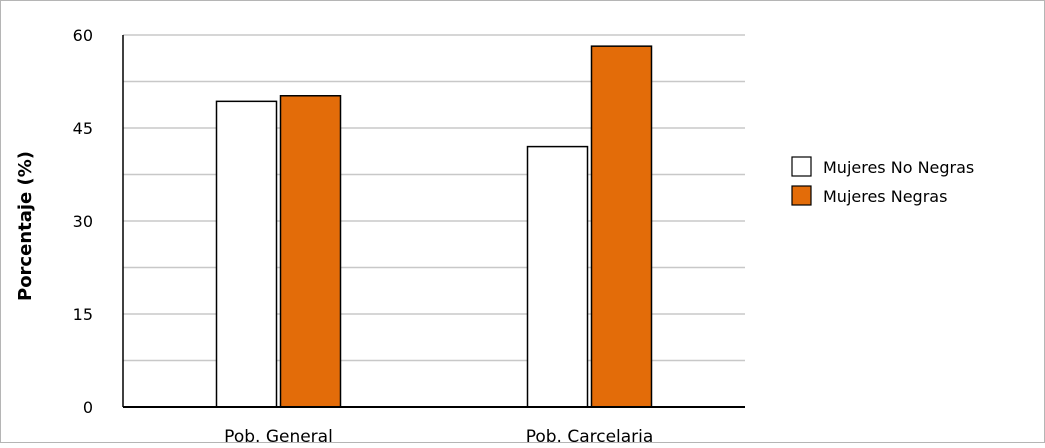  Describe the element at coordinates (278, 435) in the screenshot. I see `x-tick-label: Pob. General` at that location.